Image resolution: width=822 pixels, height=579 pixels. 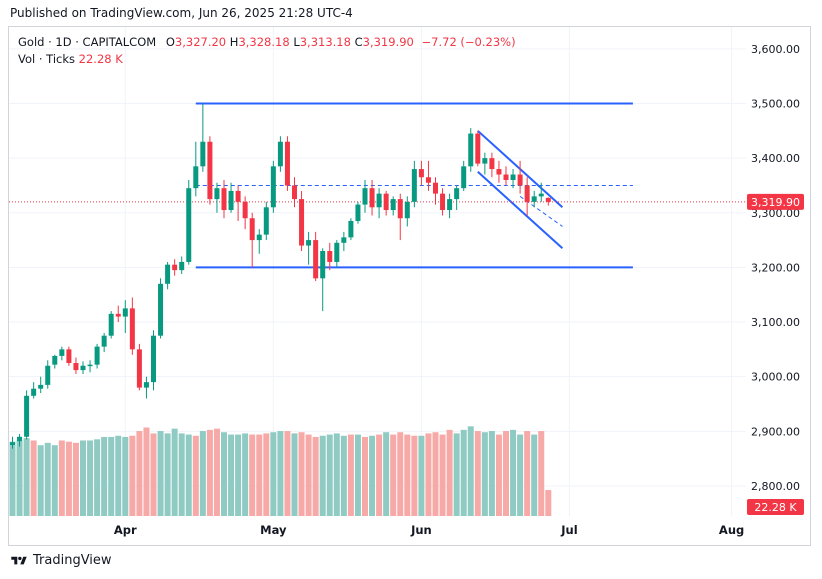 I want to click on price-tick-label: 2,800.00, so click(x=775, y=486).